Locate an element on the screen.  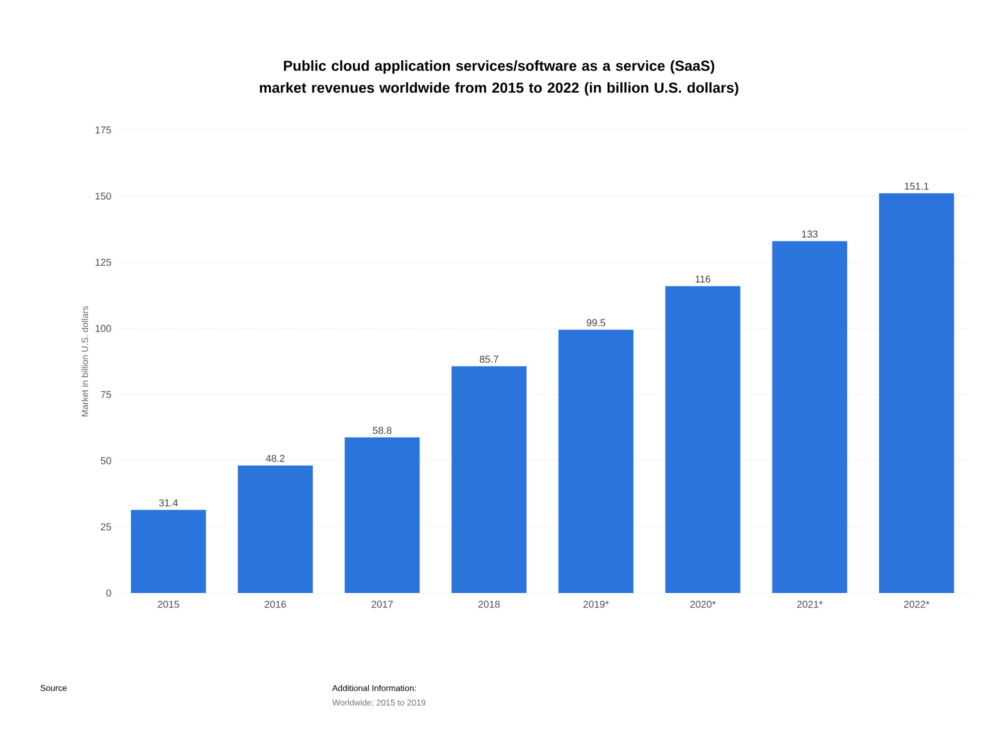
x-tick-label: 2020* is located at coordinates (703, 604).